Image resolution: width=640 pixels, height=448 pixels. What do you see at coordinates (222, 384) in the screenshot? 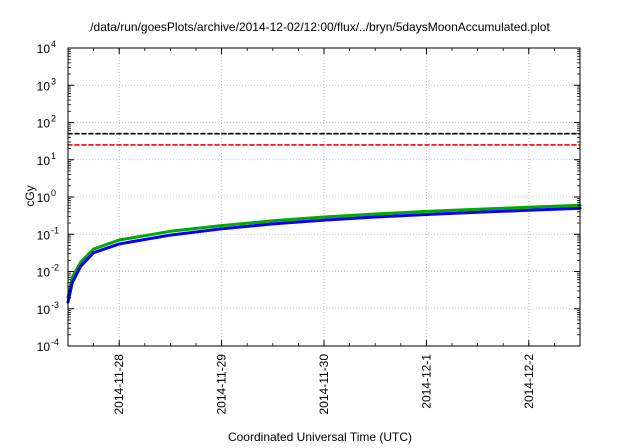
I see `x-tick-label: 2014-11-29` at bounding box center [222, 384].